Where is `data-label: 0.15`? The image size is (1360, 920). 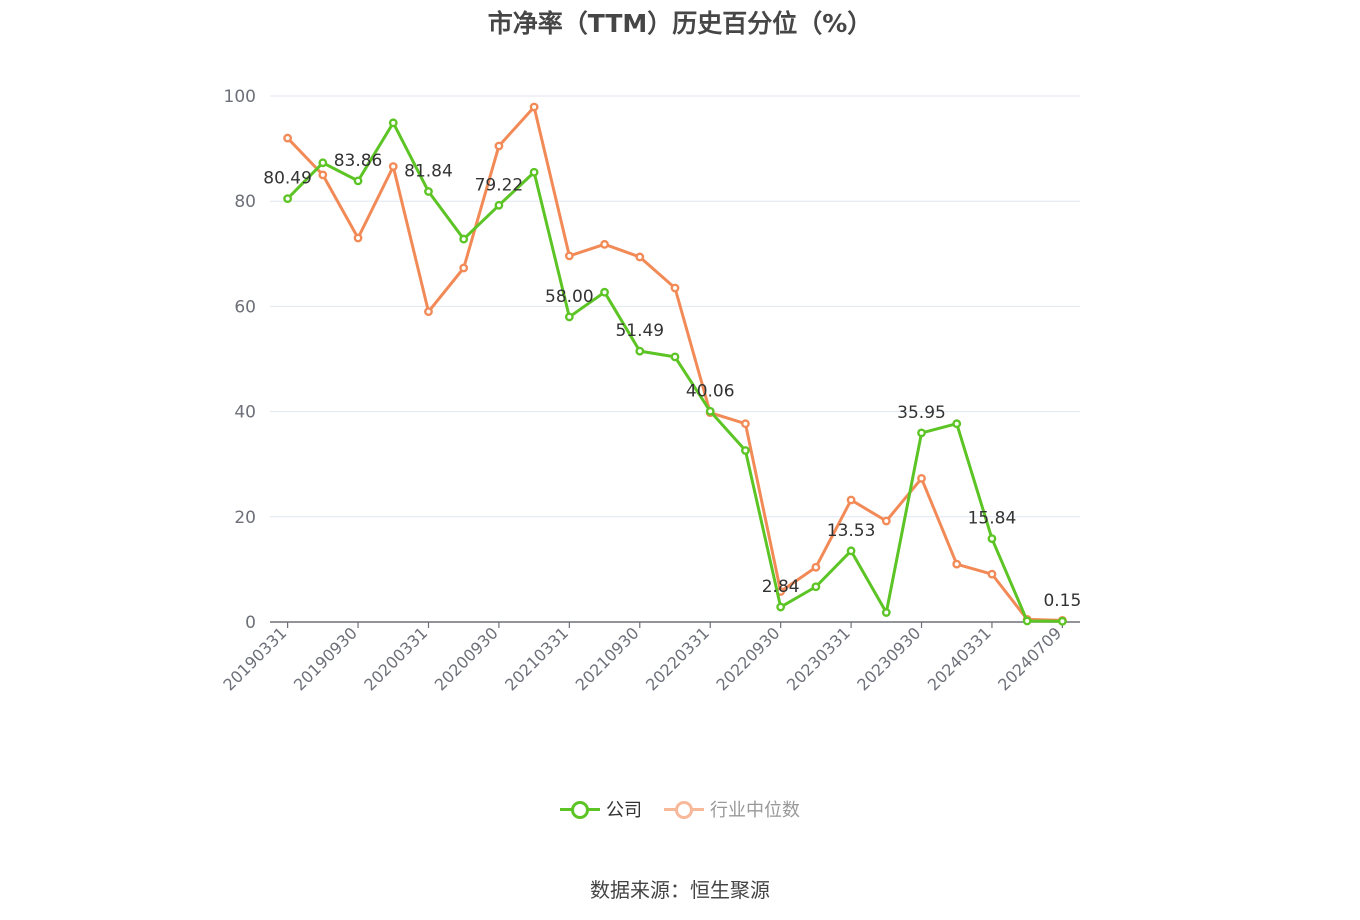 data-label: 0.15 is located at coordinates (1062, 601).